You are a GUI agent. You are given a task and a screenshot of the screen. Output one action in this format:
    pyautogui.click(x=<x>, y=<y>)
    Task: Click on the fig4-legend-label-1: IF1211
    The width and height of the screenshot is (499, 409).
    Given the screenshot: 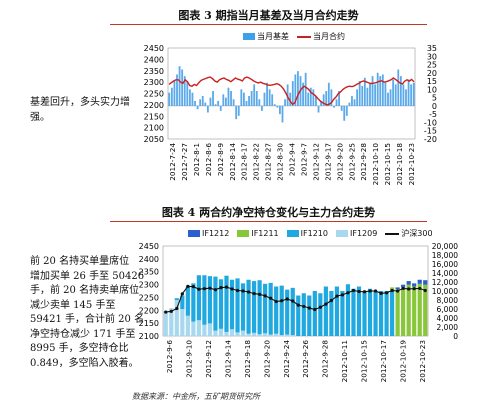 What is the action you would take?
    pyautogui.click(x=265, y=233)
    